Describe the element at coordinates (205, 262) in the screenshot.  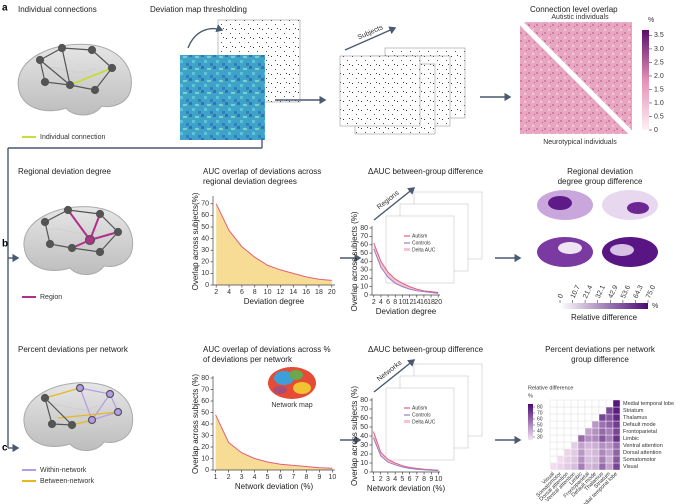
I see `y-tick-label: 20` at that location.